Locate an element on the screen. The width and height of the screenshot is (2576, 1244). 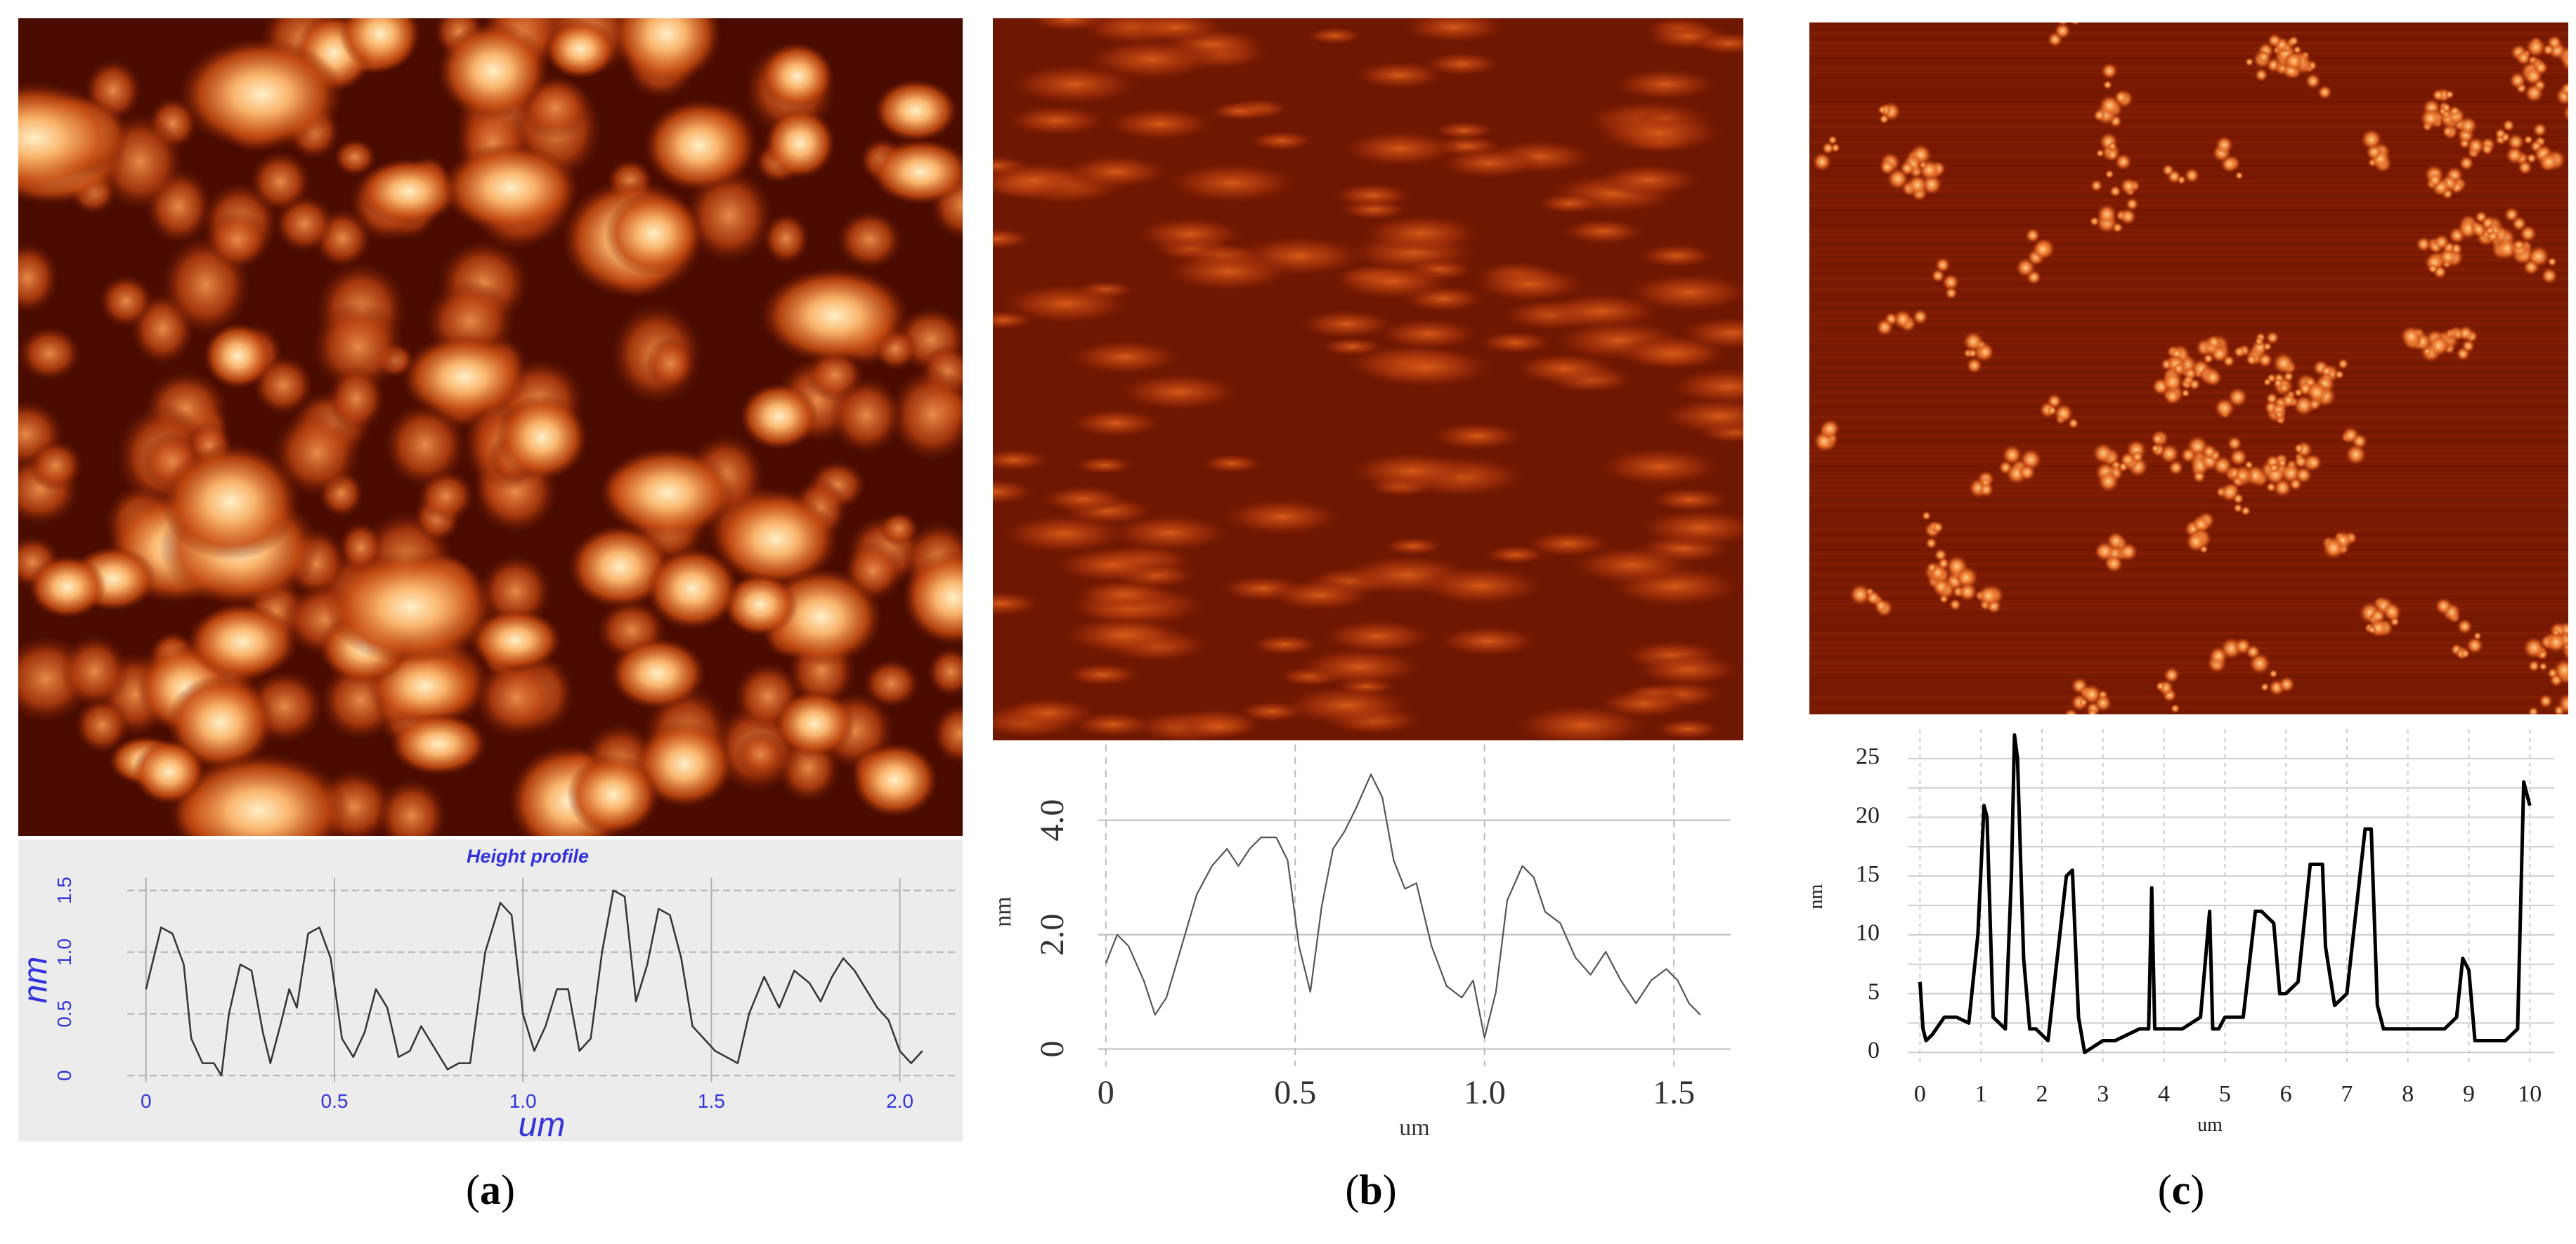
series-line is located at coordinates (2225, 893).